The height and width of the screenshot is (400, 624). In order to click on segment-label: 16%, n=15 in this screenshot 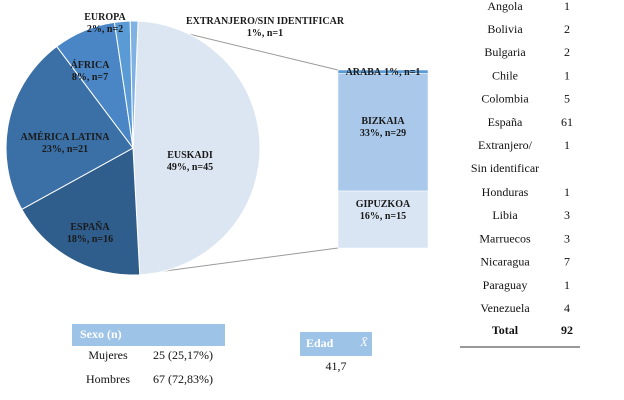, I will do `click(383, 216)`.